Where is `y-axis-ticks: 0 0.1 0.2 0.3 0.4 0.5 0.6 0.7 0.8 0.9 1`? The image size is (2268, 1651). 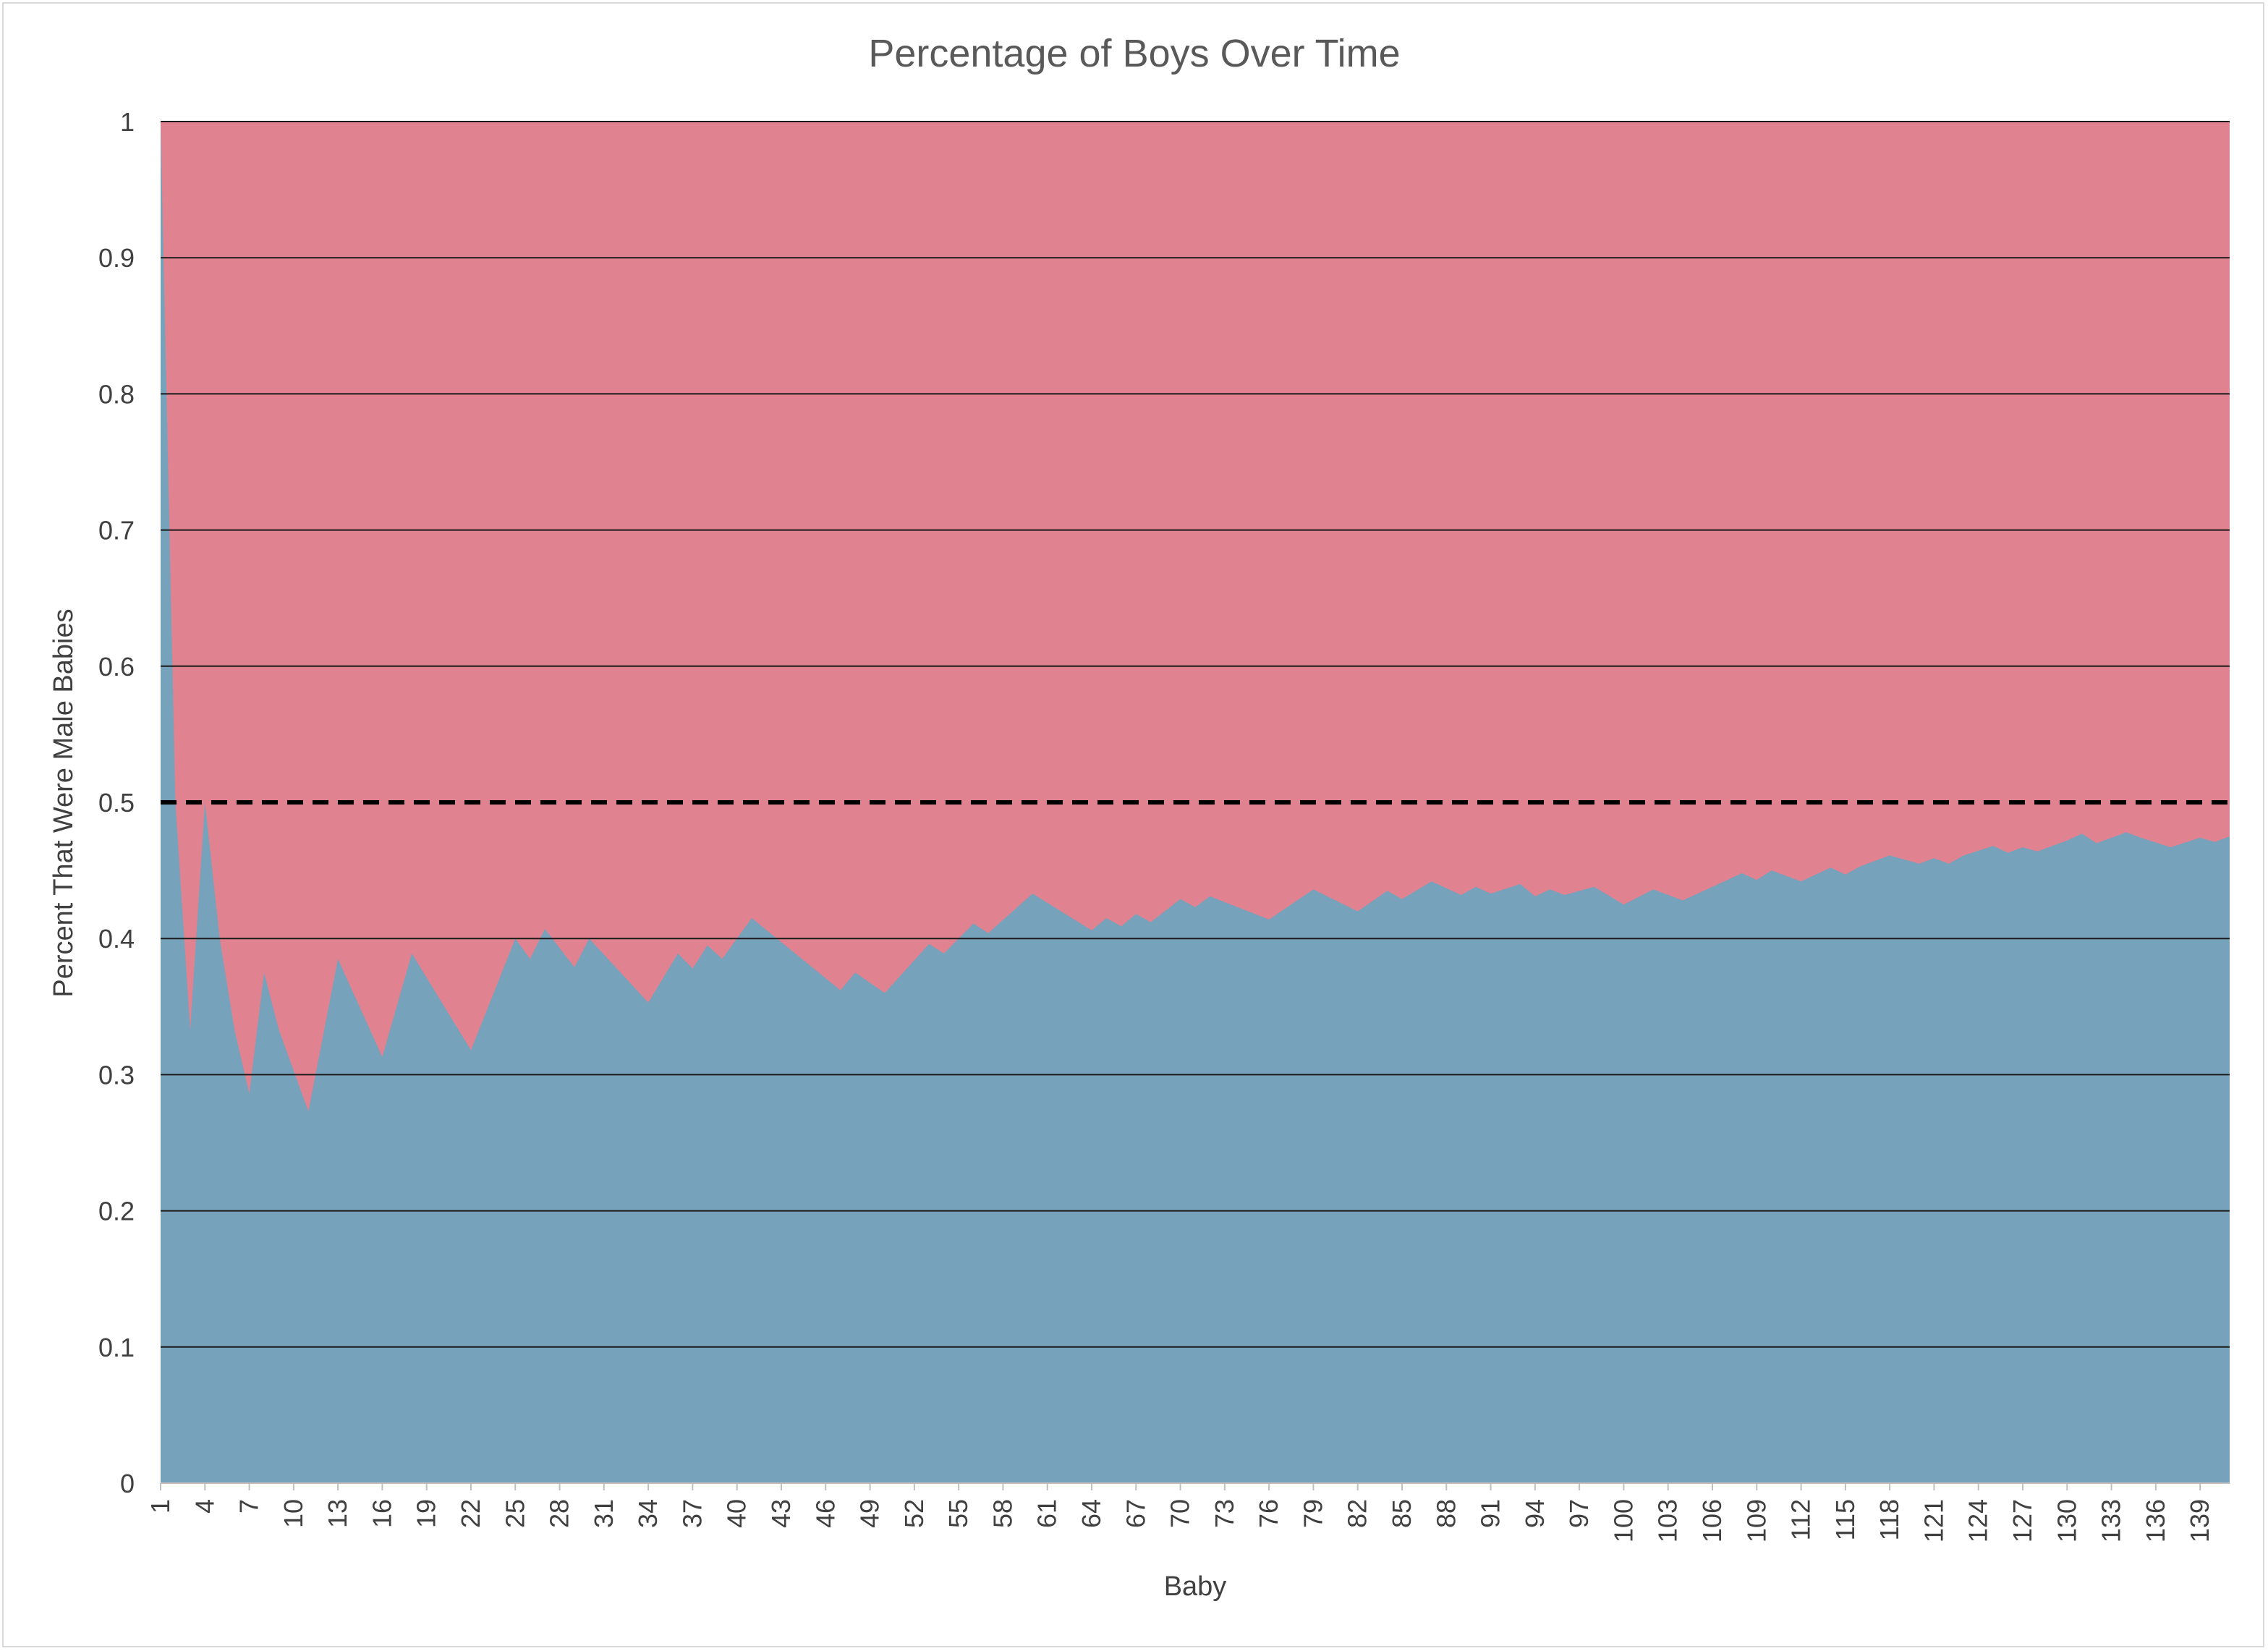
y-axis-ticks: 0 0.1 0.2 0.3 0.4 0.5 0.6 0.7 0.8 0.9 1 is located at coordinates (116, 802).